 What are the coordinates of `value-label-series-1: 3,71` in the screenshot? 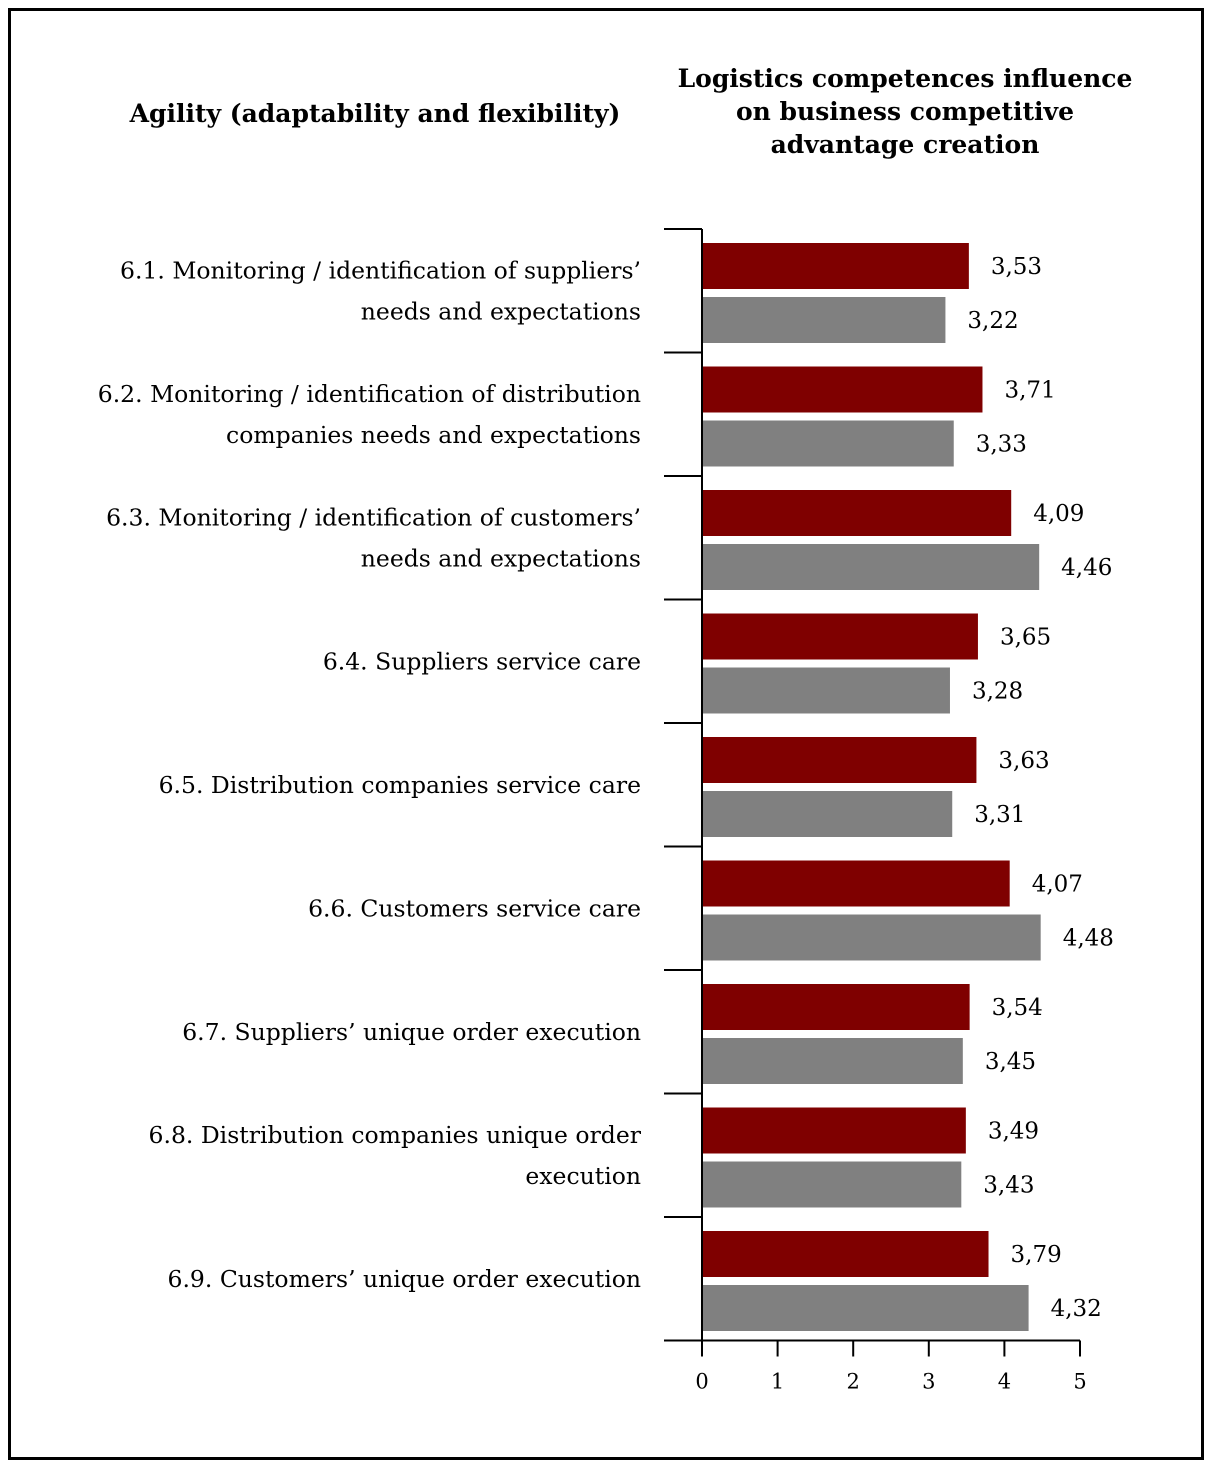 It's located at (1029, 391).